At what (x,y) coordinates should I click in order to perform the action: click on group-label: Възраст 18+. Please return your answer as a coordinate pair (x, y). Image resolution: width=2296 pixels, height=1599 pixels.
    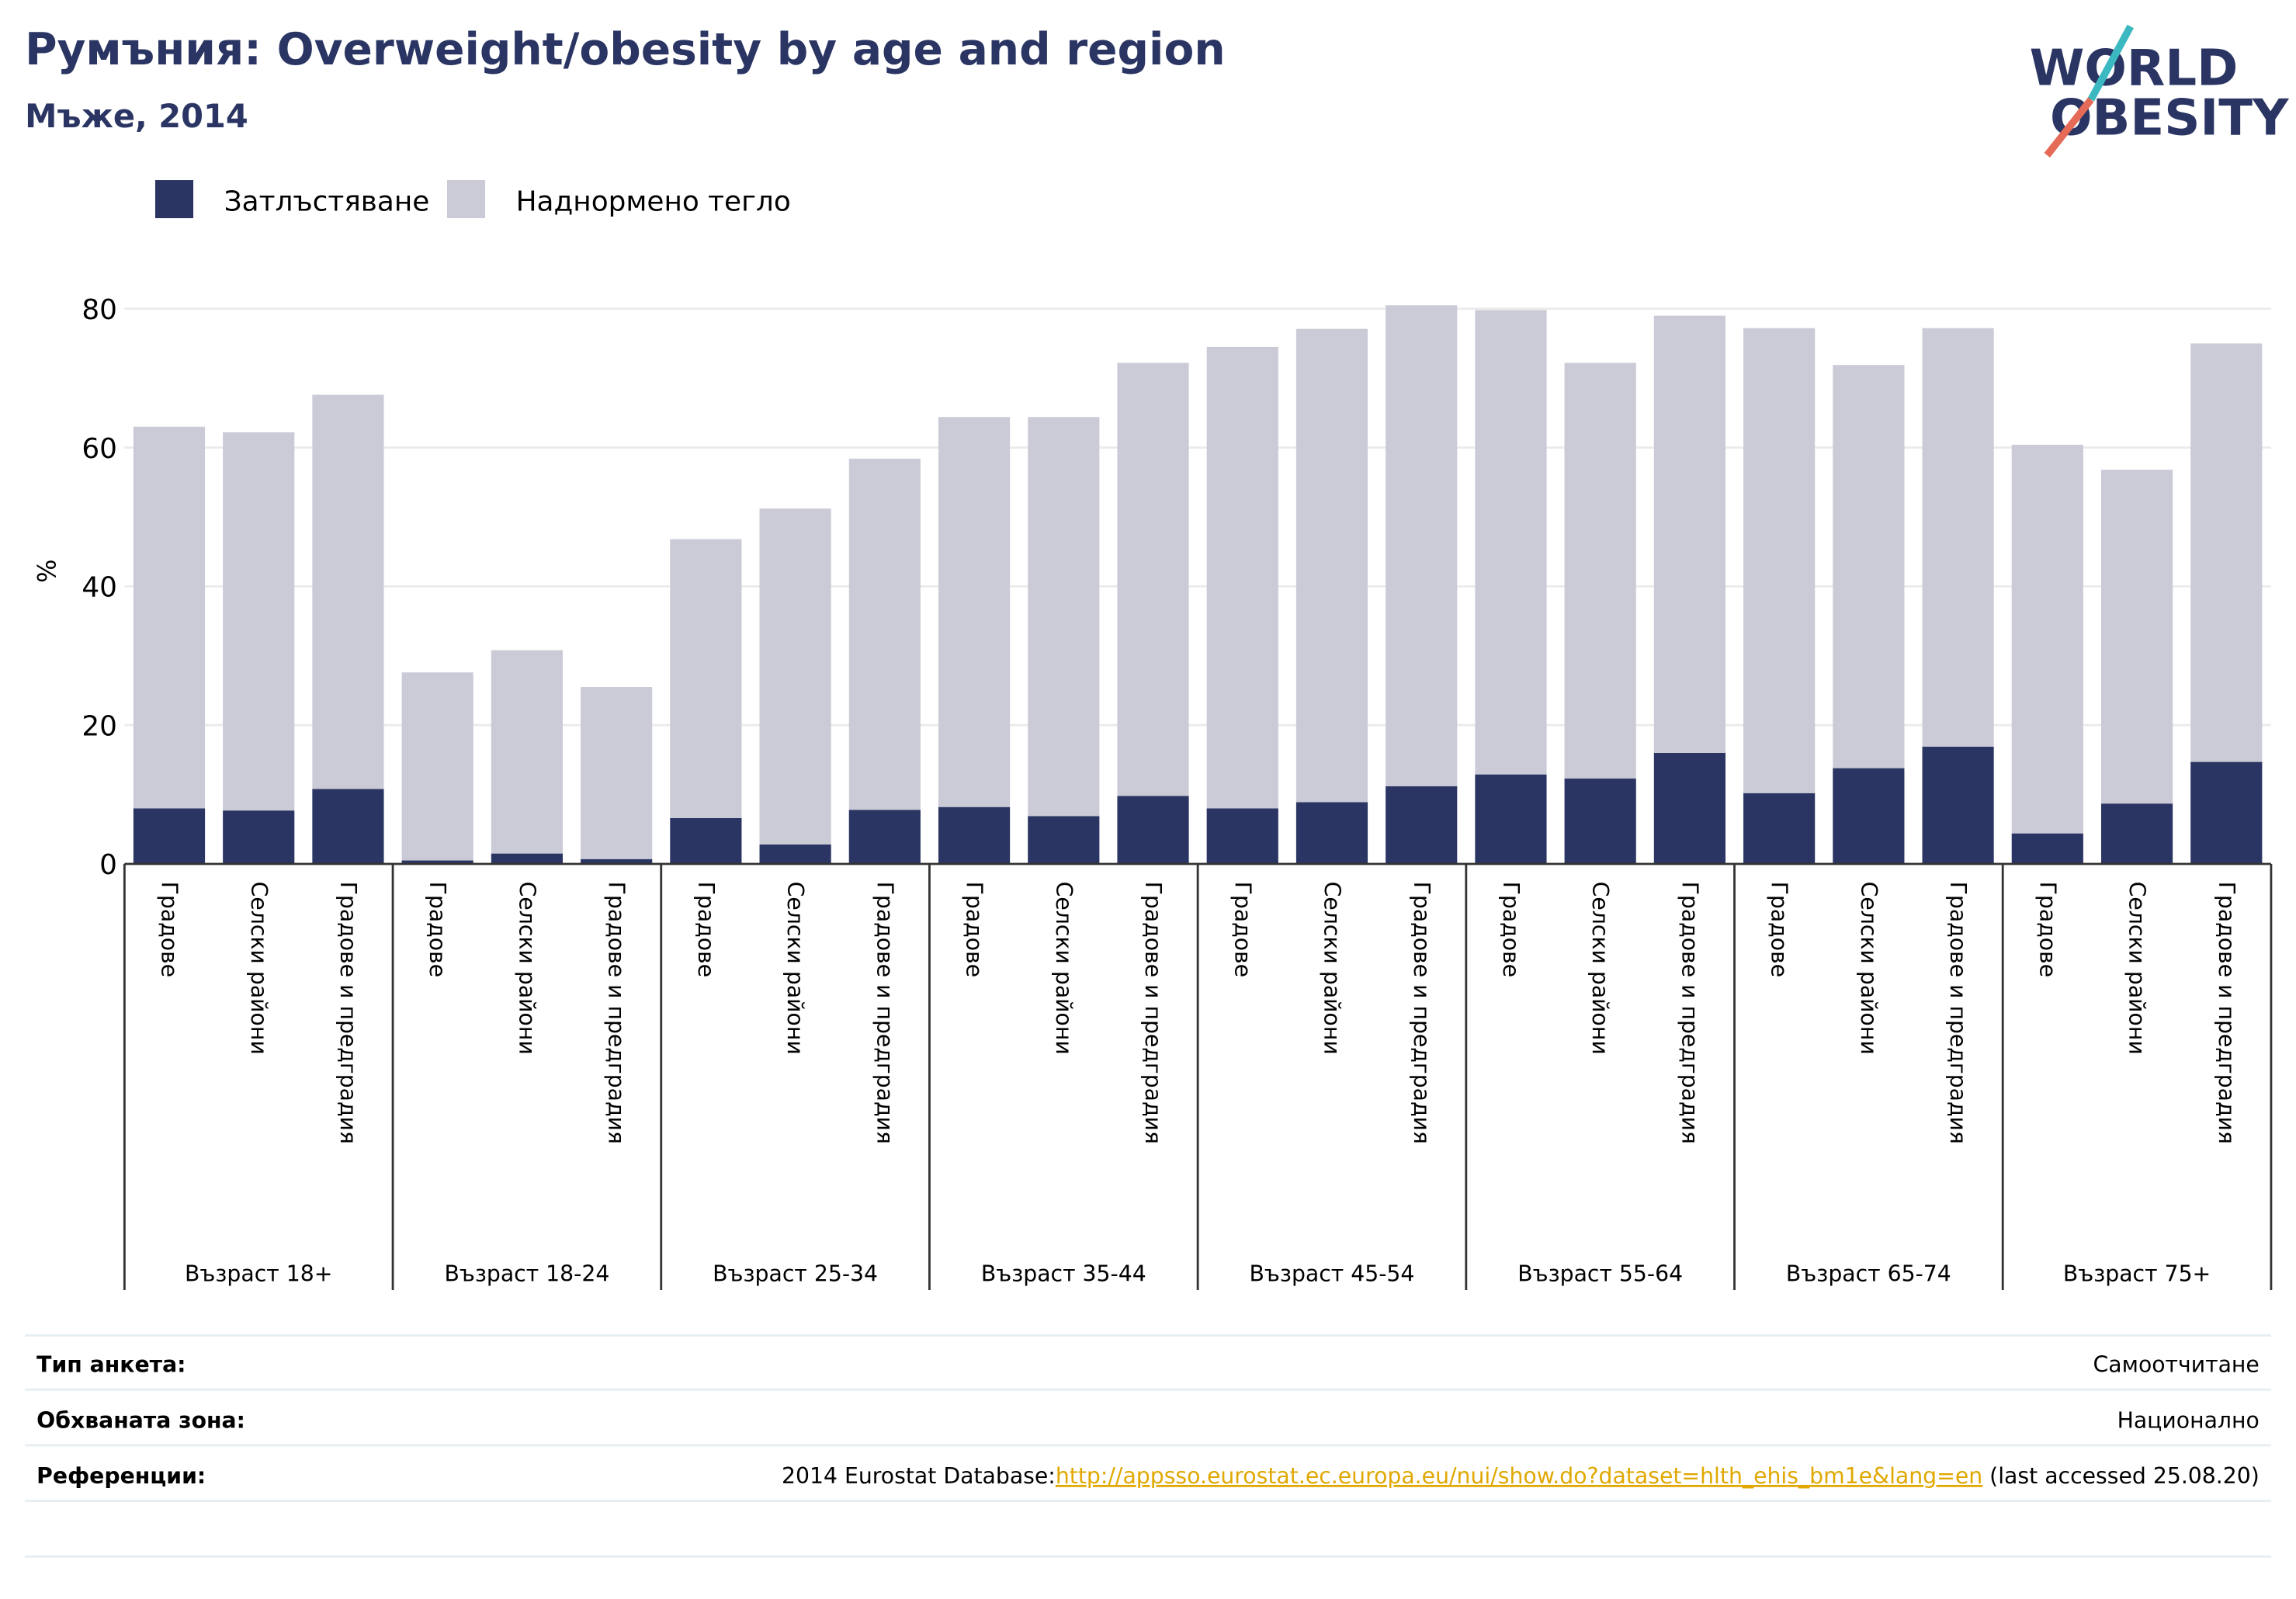
    Looking at the image, I should click on (258, 1274).